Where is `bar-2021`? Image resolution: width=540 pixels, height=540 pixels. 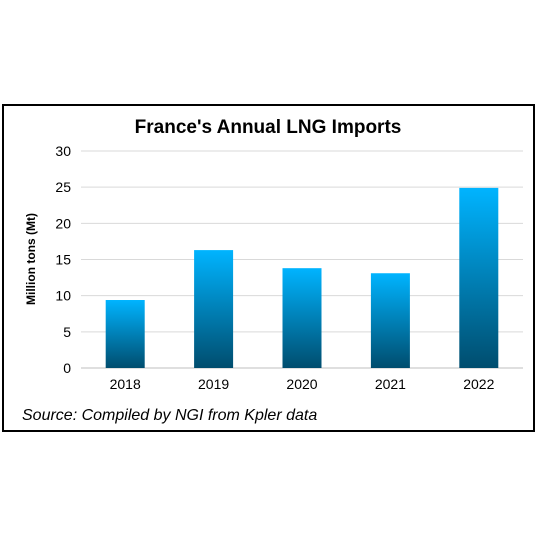
bar-2021 is located at coordinates (390, 320).